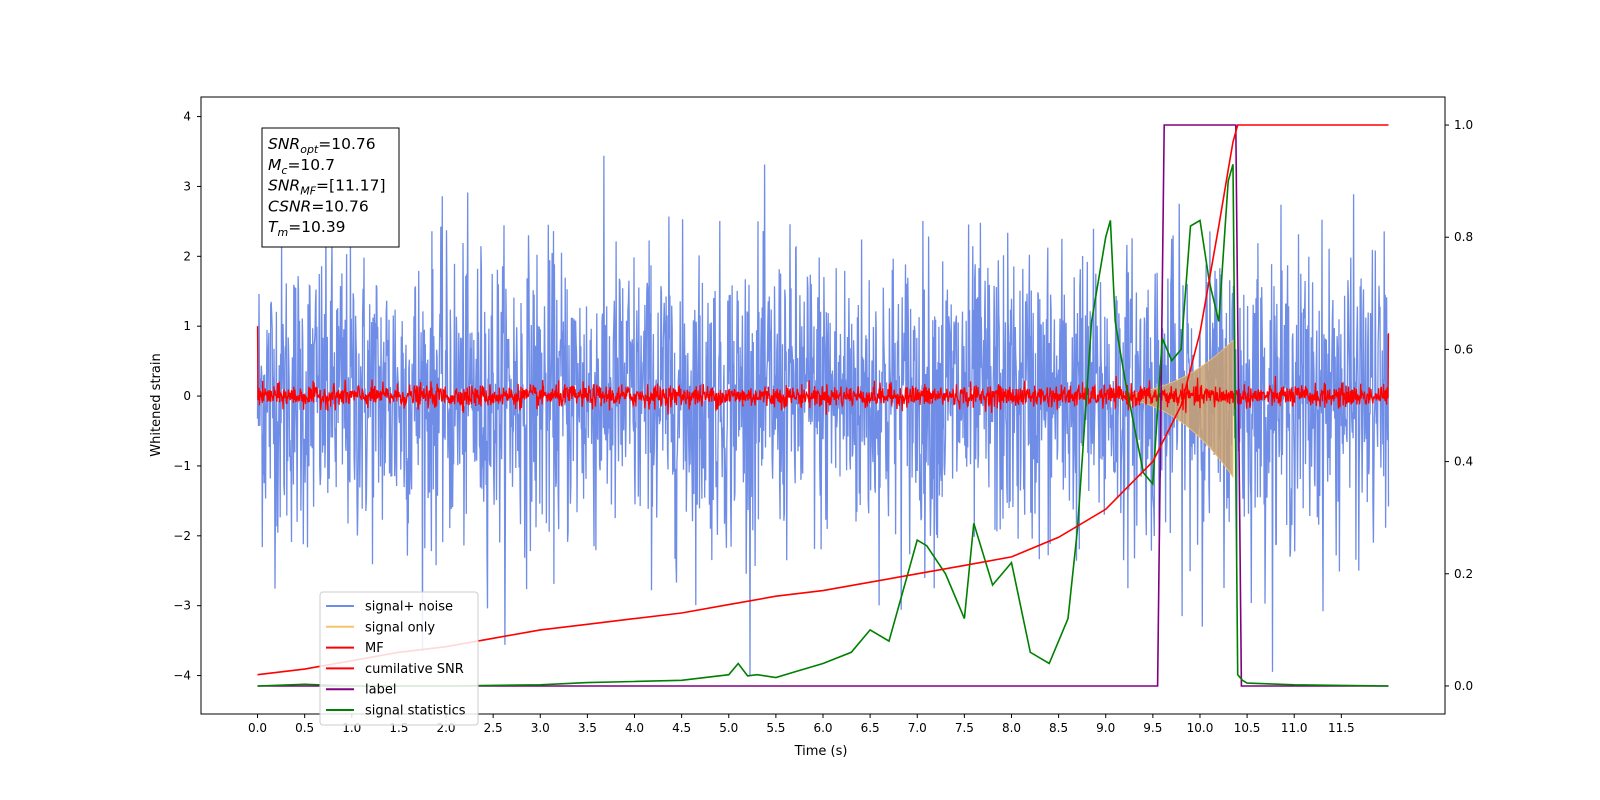 This screenshot has width=1600, height=800. What do you see at coordinates (400, 627) in the screenshot?
I see `legend-label: signal only` at bounding box center [400, 627].